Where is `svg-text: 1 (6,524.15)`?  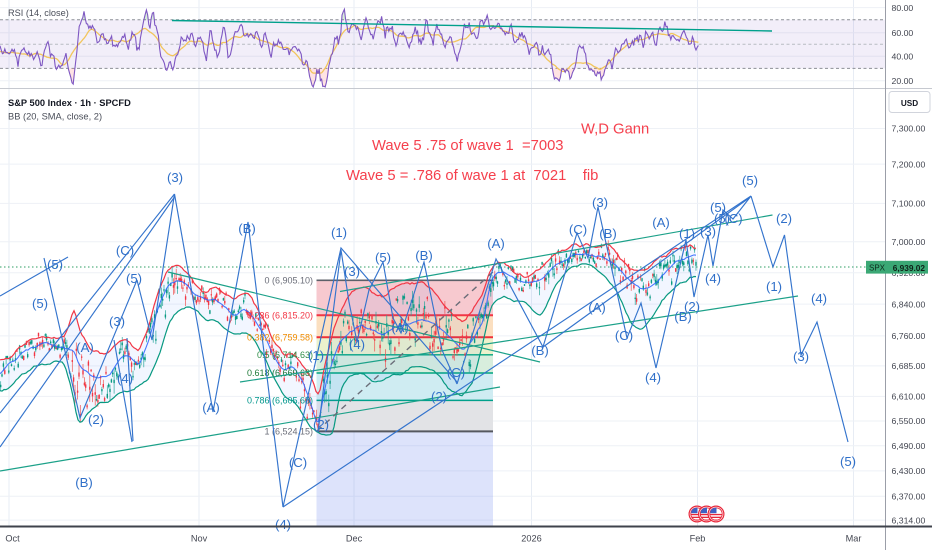 svg-text: 1 (6,524.15) is located at coordinates (288, 432).